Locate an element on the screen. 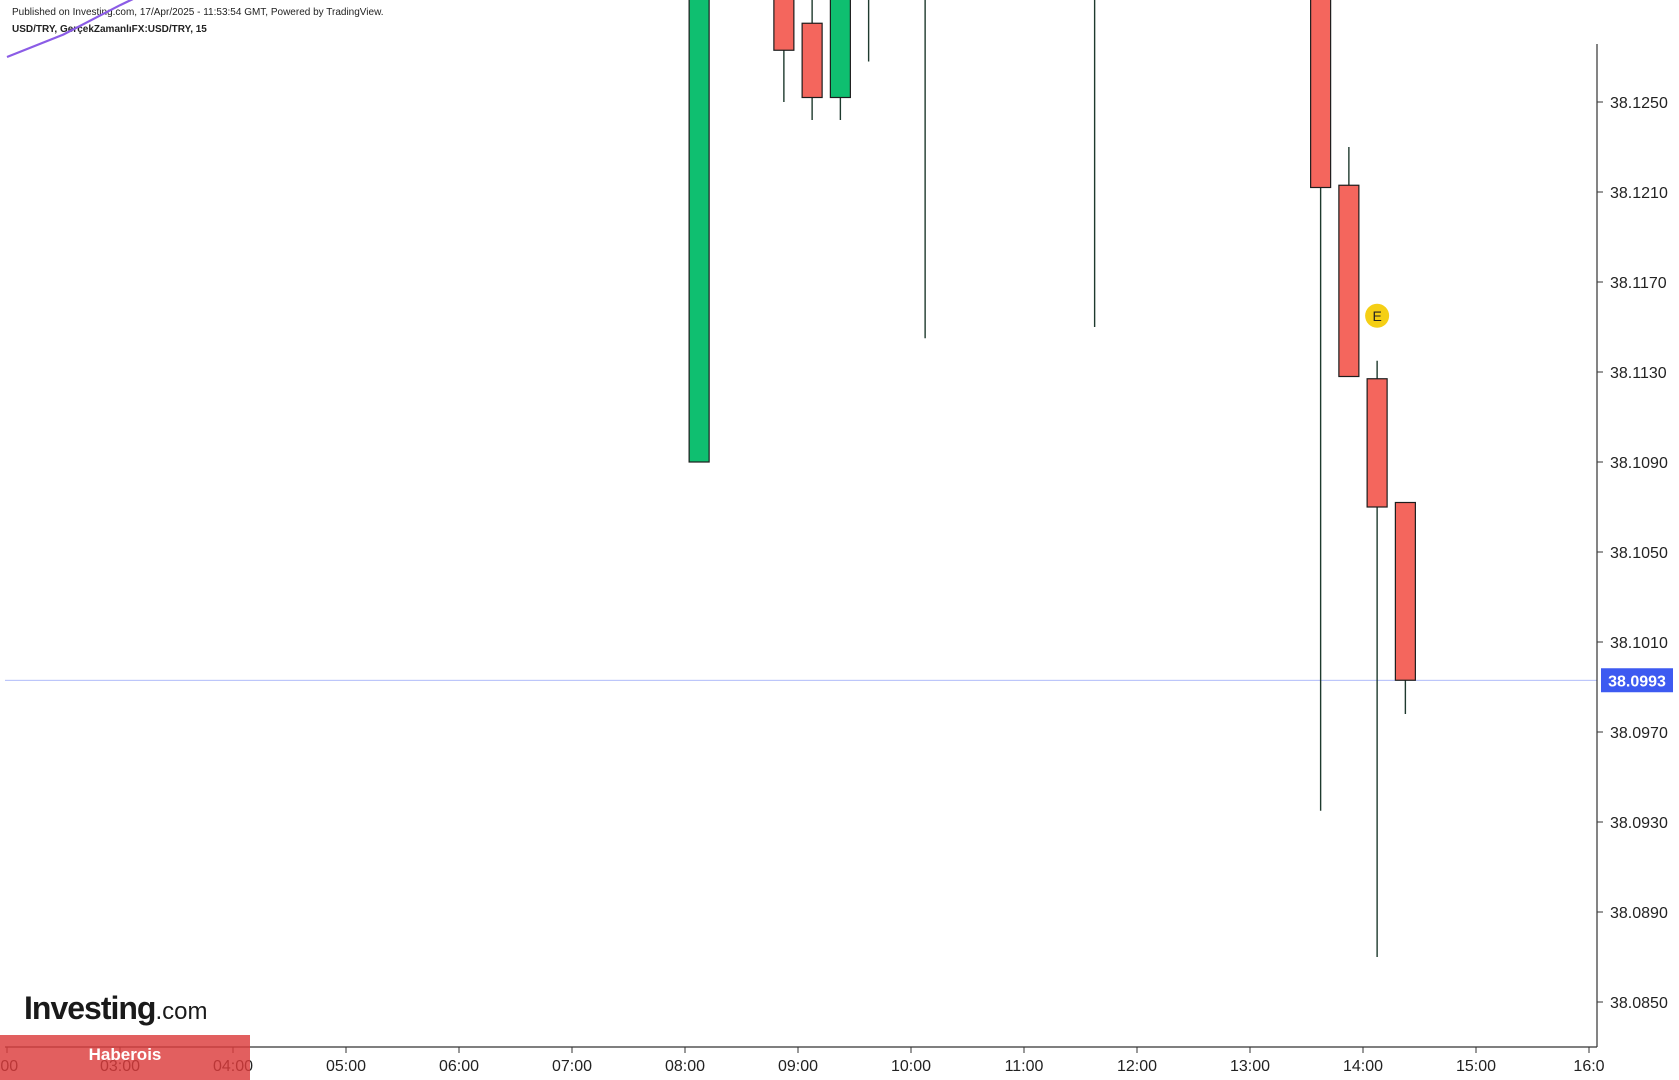  symbol-info: USD/TRY, GerçekZamanlıFX:USD/TRY, 15 is located at coordinates (109, 29).